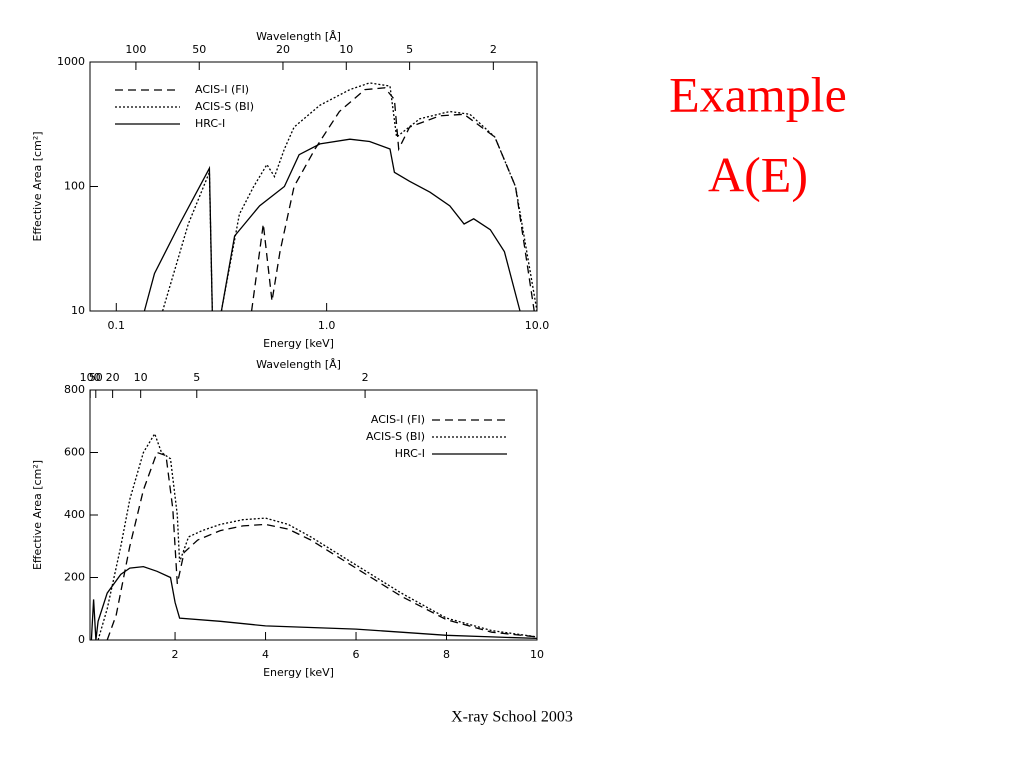 The image size is (1024, 768). Describe the element at coordinates (356, 654) in the screenshot. I see `x-tick-label: 6` at that location.